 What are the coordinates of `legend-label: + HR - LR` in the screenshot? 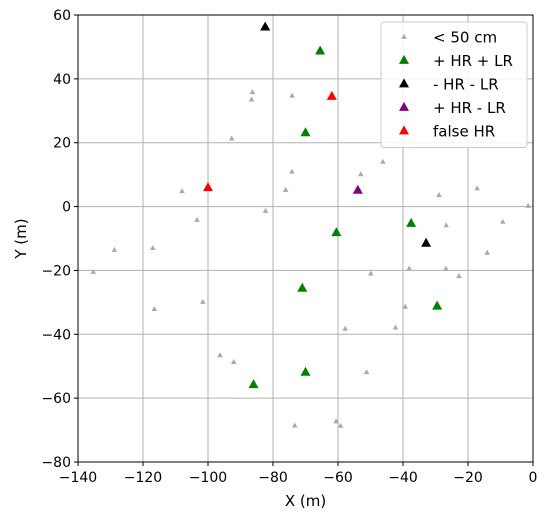 It's located at (469, 108).